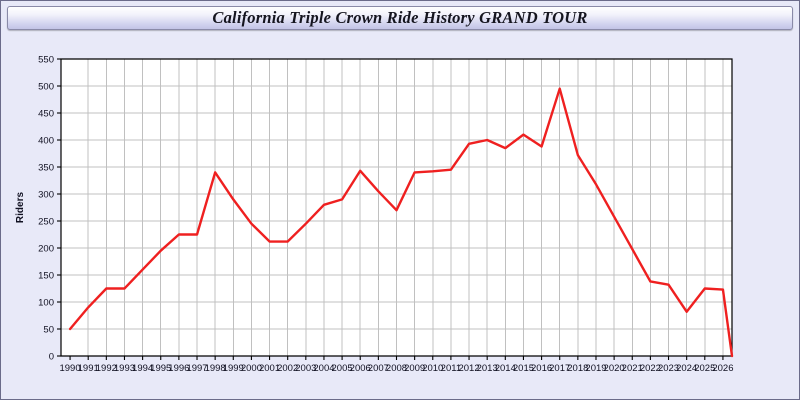  Describe the element at coordinates (142, 368) in the screenshot. I see `x-axis-tick-label: 1994` at that location.